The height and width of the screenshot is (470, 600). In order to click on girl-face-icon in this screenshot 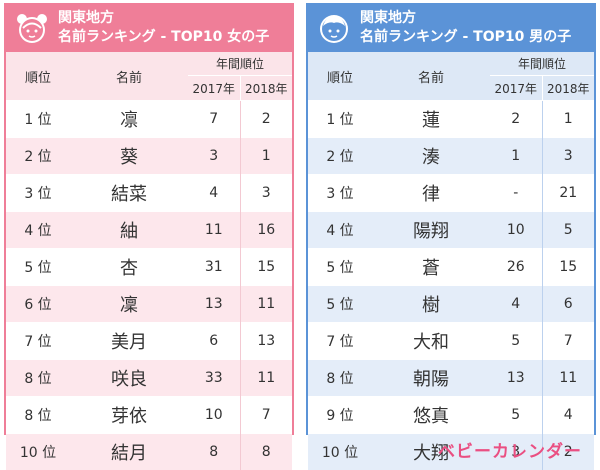, I will do `click(32, 28)`.